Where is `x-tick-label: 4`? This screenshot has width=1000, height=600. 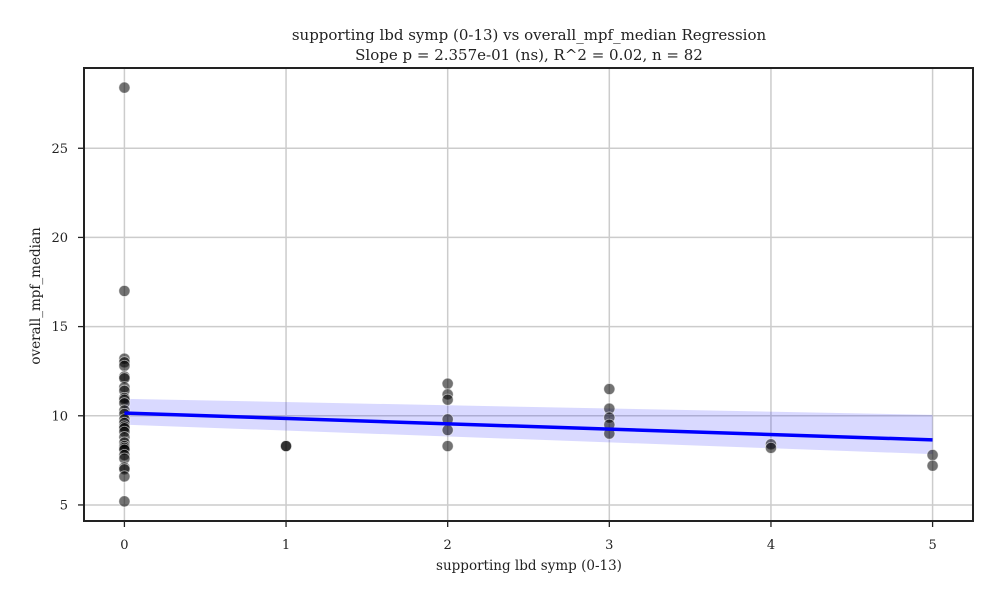
x-tick-label: 4 is located at coordinates (771, 545).